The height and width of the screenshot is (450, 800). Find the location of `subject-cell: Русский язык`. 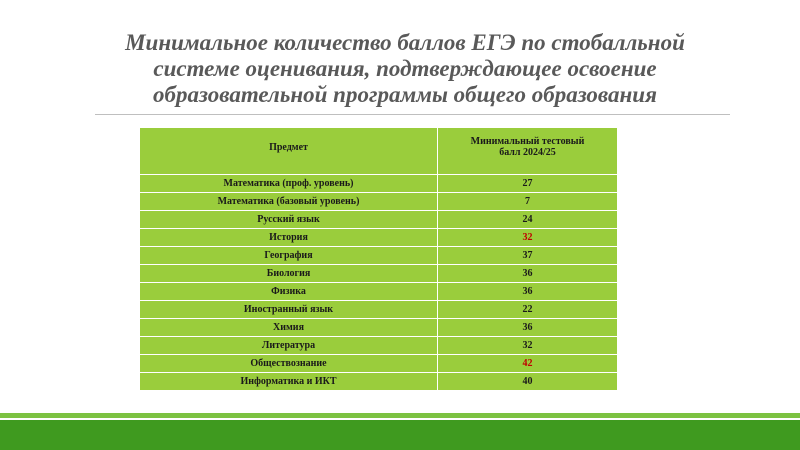

subject-cell: Русский язык is located at coordinates (288, 219).